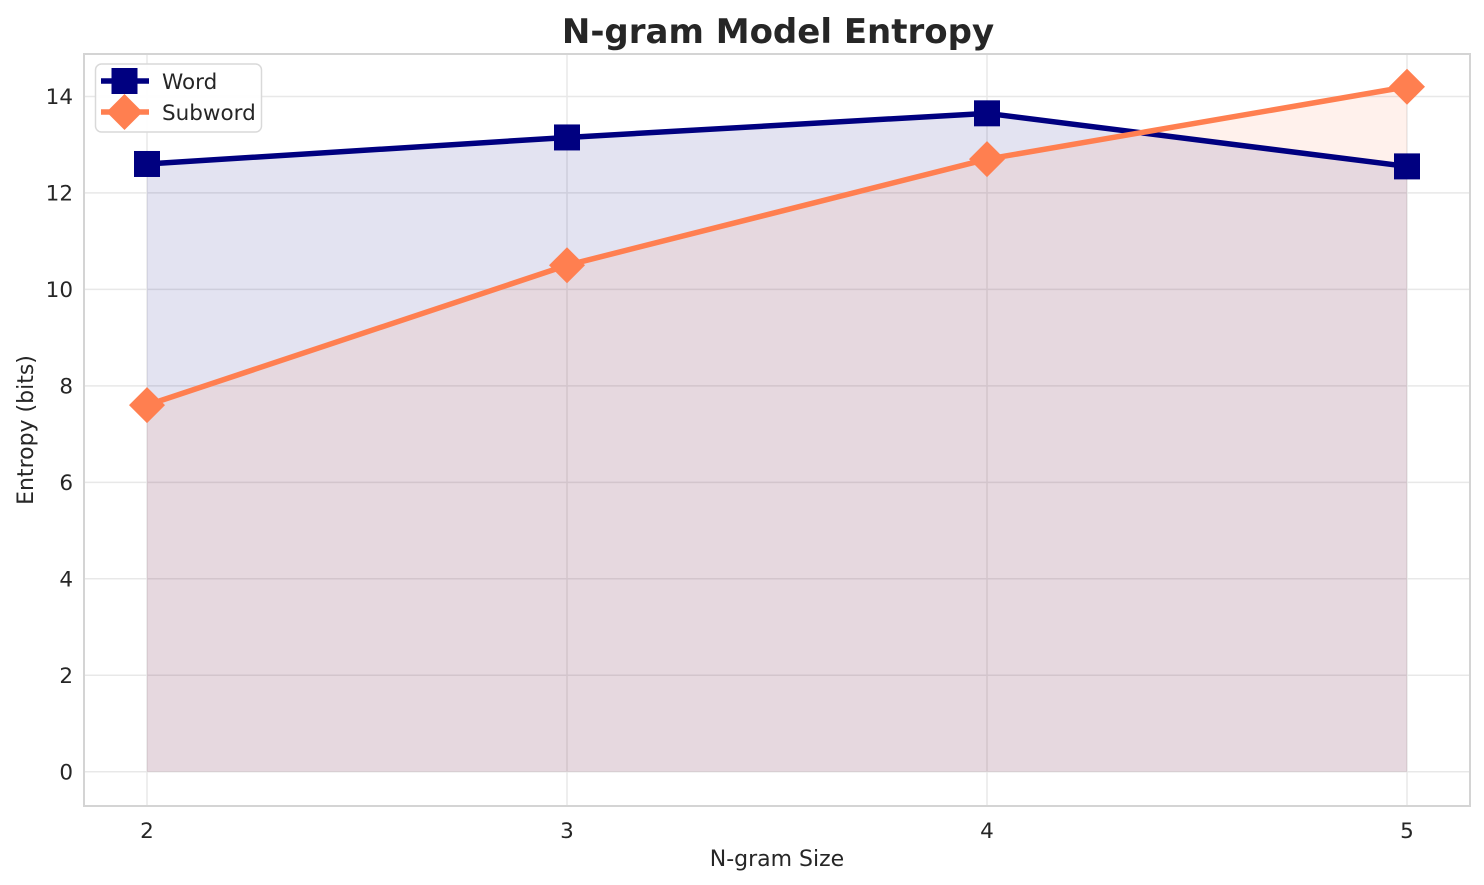  I want to click on y-tick-label: 4, so click(66, 579).